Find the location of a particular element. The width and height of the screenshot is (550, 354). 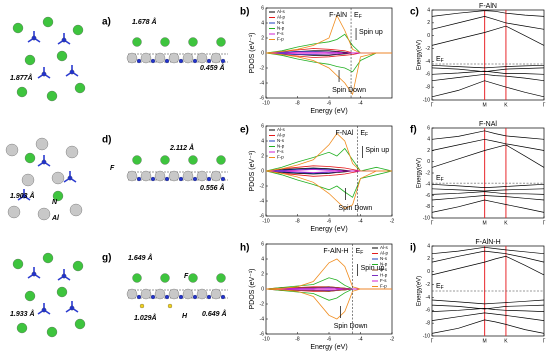

distance-label: 1.933 Å is located at coordinates (22, 313).